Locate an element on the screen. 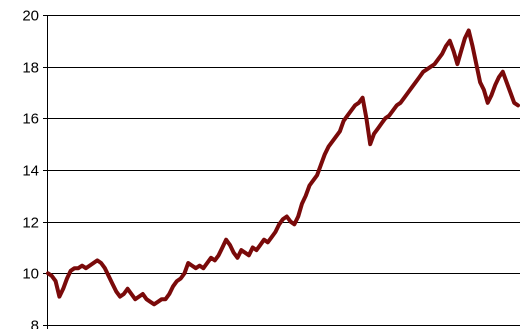 The image size is (520, 334). y-axis is located at coordinates (45, 172).